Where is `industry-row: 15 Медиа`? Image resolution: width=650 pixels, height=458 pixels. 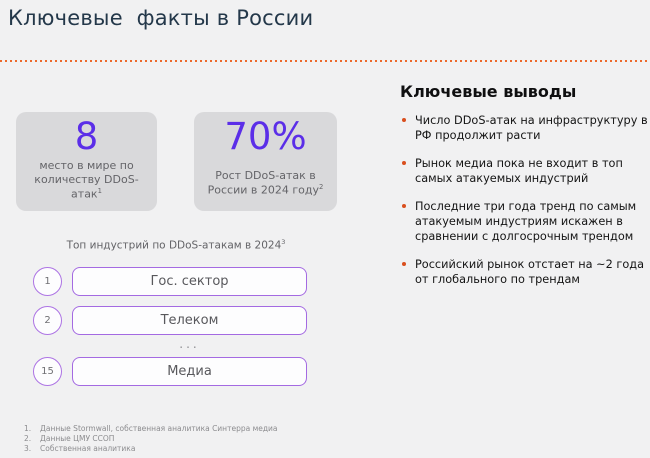 industry-row: 15 Медиа is located at coordinates (170, 371).